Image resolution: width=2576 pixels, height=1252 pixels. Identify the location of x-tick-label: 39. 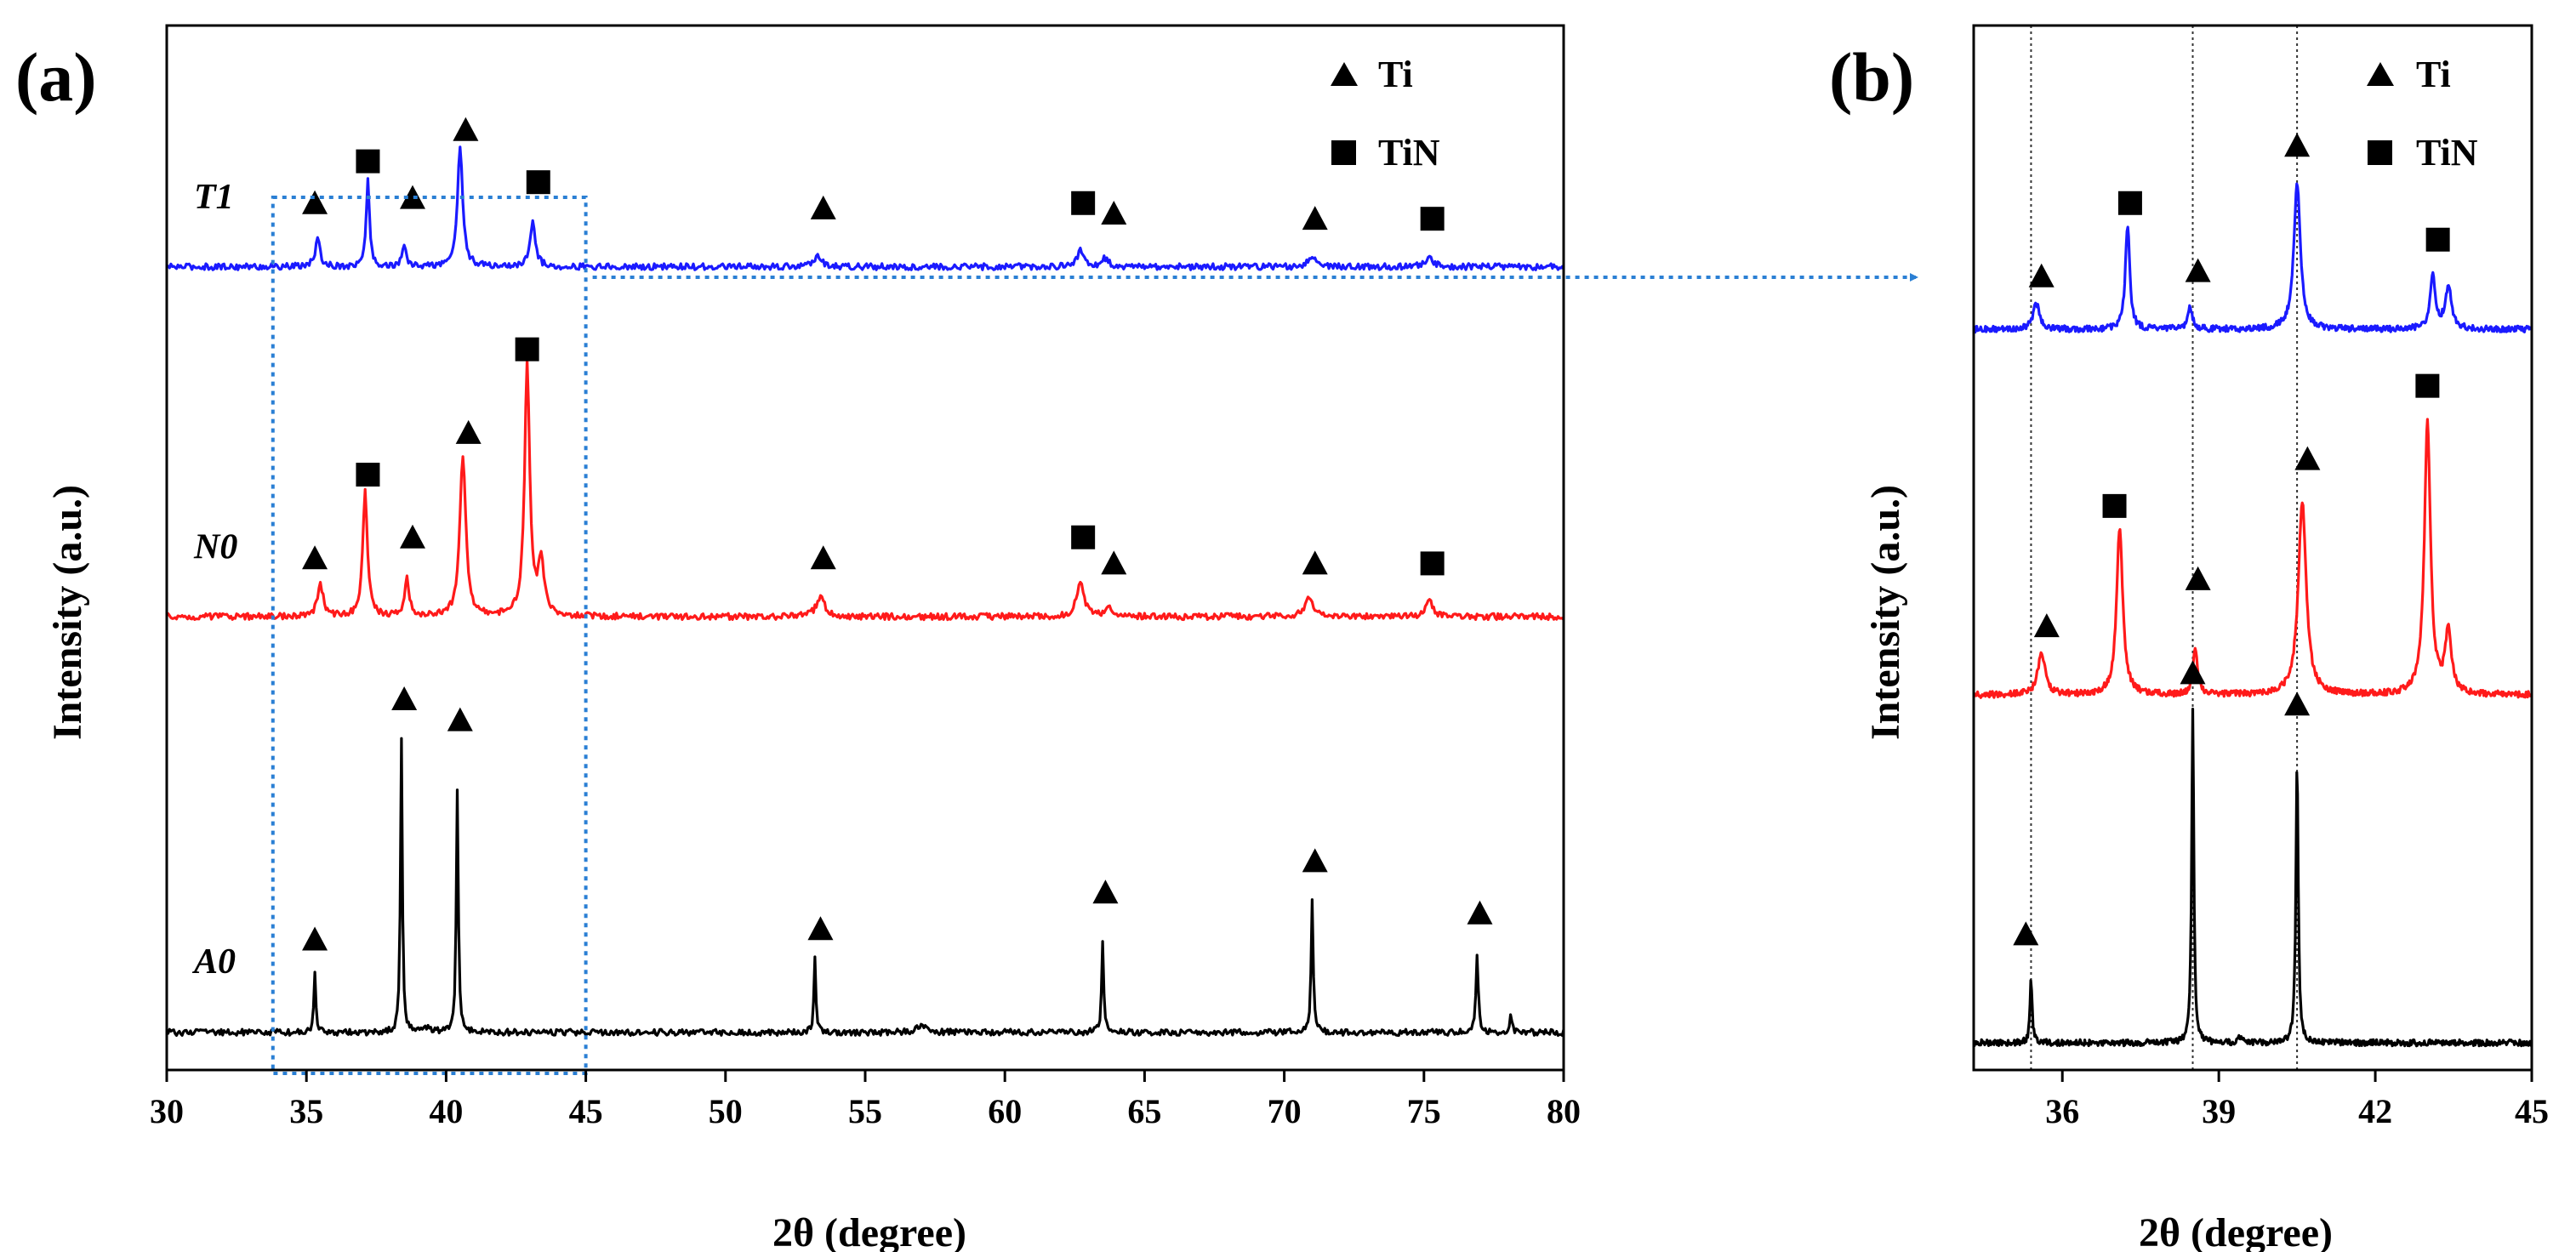
(2219, 1111).